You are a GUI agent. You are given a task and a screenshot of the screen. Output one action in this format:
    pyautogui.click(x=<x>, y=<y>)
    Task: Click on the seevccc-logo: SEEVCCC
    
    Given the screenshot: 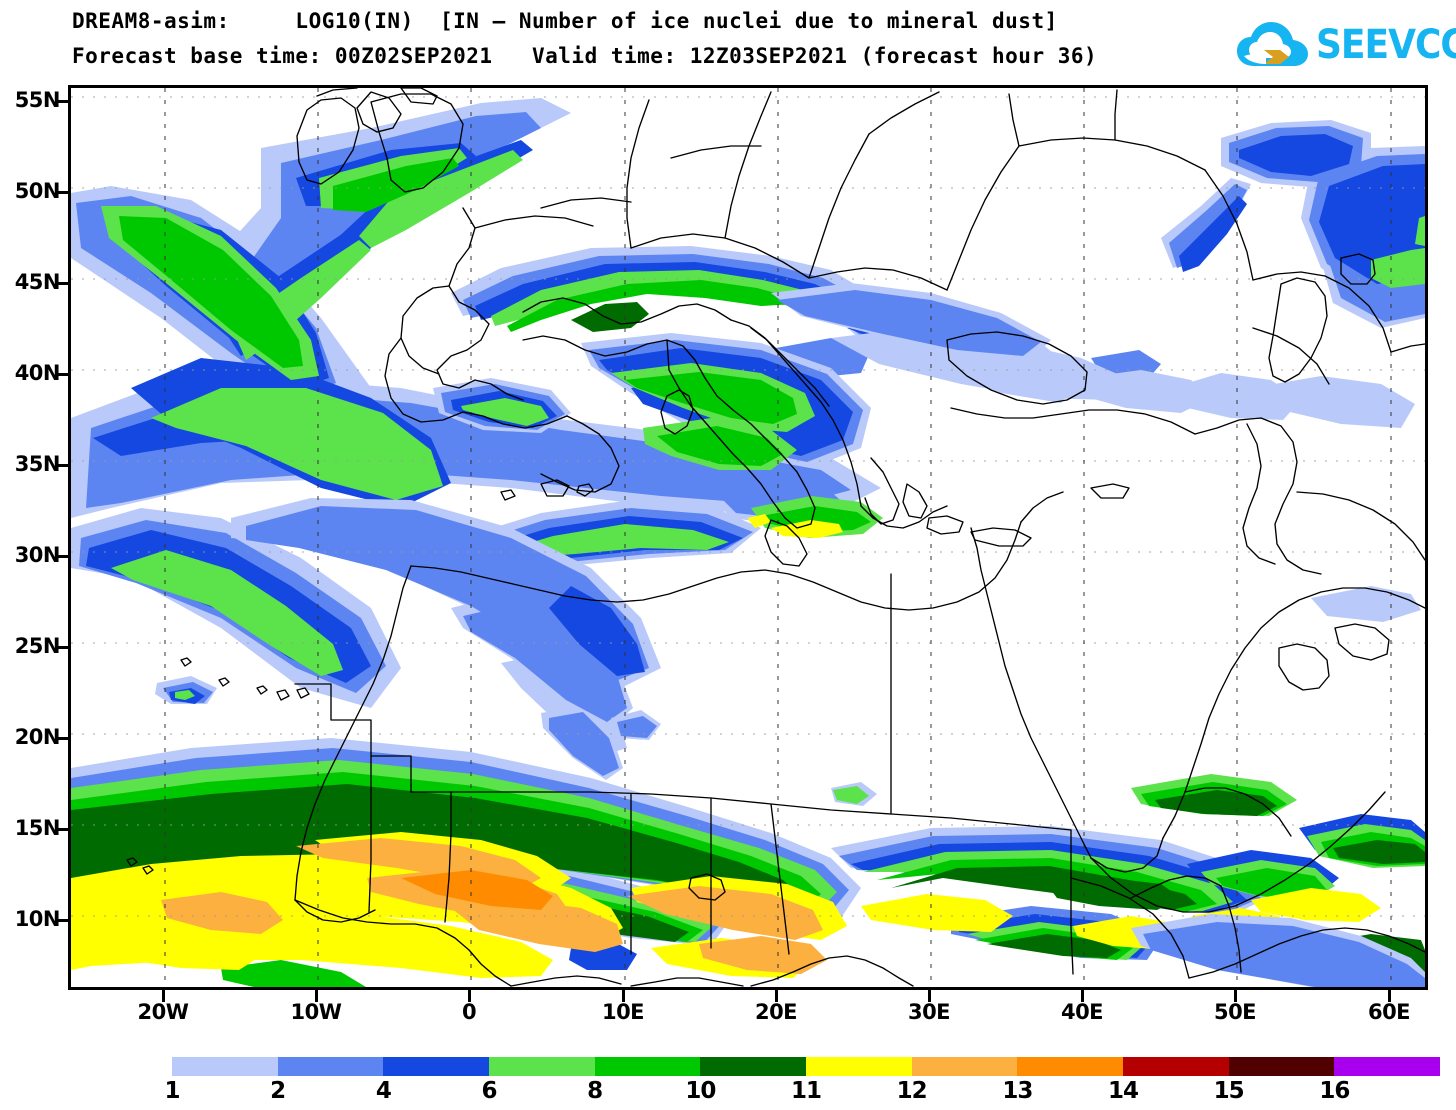 What is the action you would take?
    pyautogui.click(x=1346, y=44)
    